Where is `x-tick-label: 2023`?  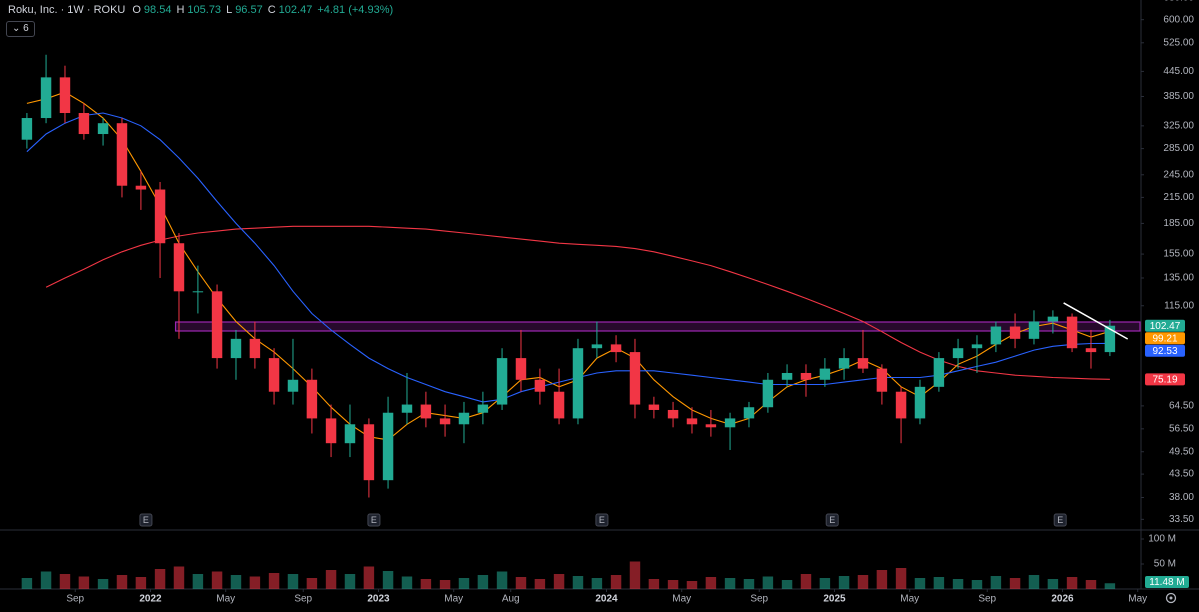 x-tick-label: 2023 is located at coordinates (378, 599).